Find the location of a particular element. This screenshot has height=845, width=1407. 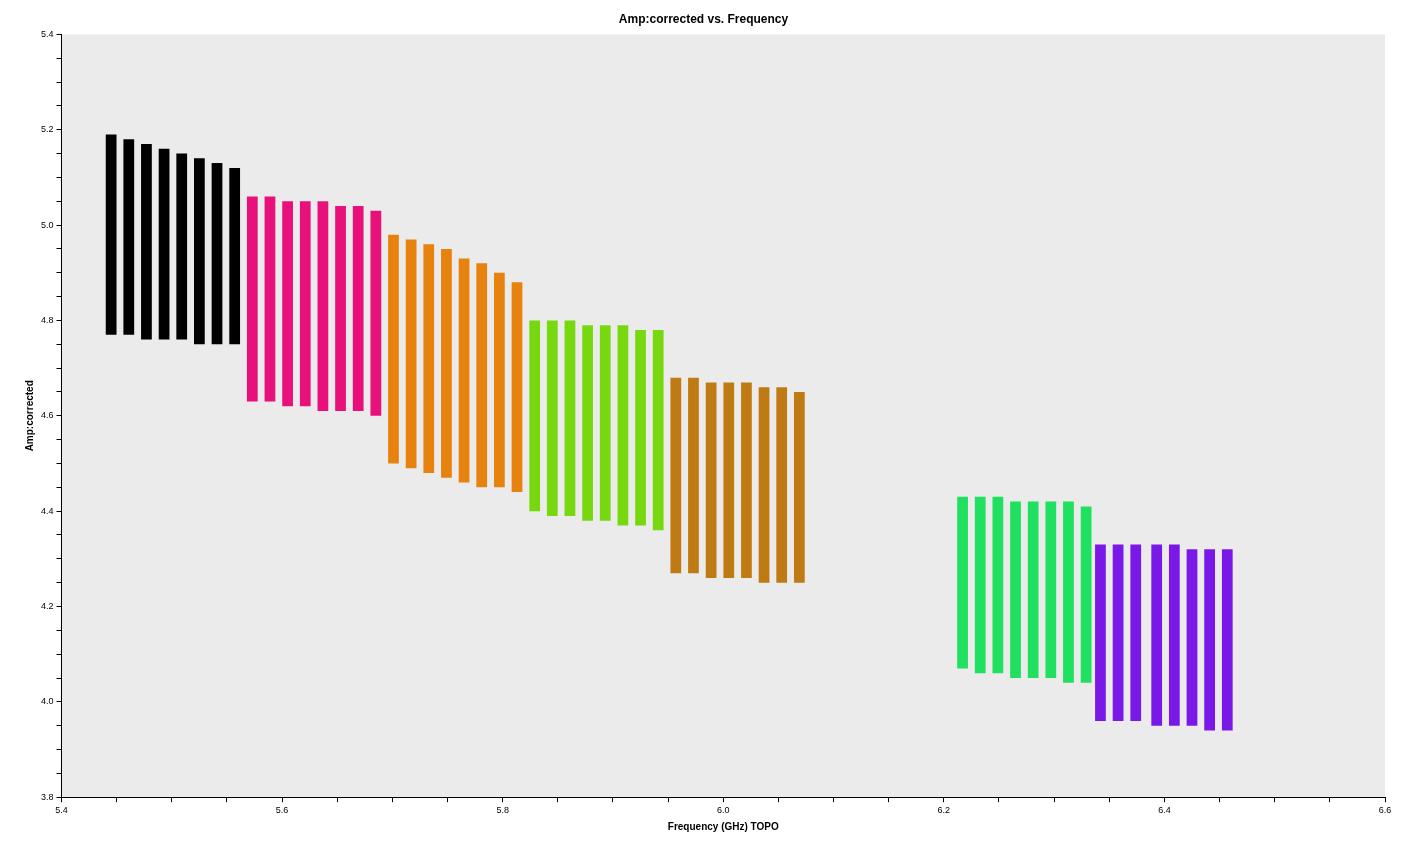

x-axis-title: Frequency (GHz) TOPO is located at coordinates (723, 826).